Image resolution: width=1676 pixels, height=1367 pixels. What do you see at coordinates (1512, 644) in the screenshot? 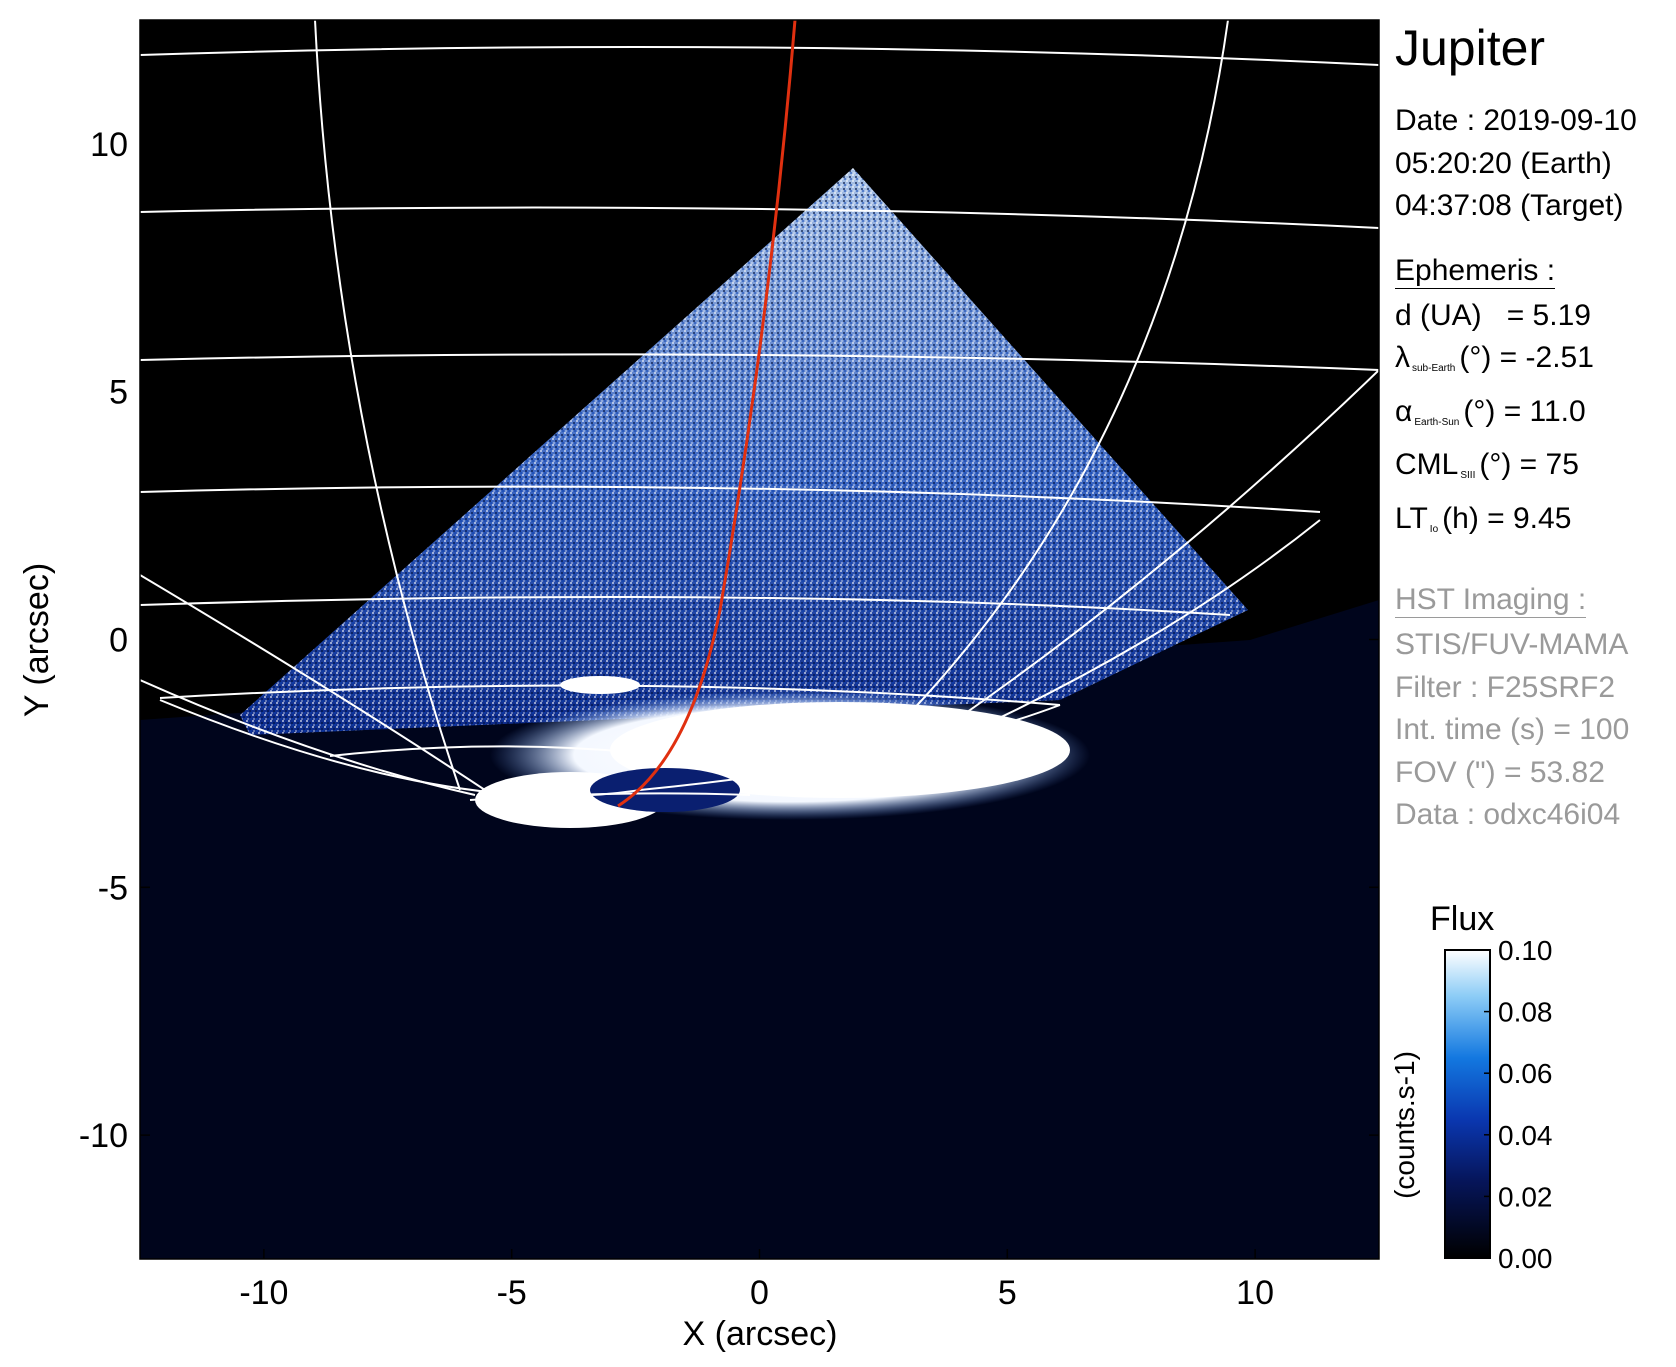
I see `hst-instrument: STIS/FUV-MAMA` at bounding box center [1512, 644].